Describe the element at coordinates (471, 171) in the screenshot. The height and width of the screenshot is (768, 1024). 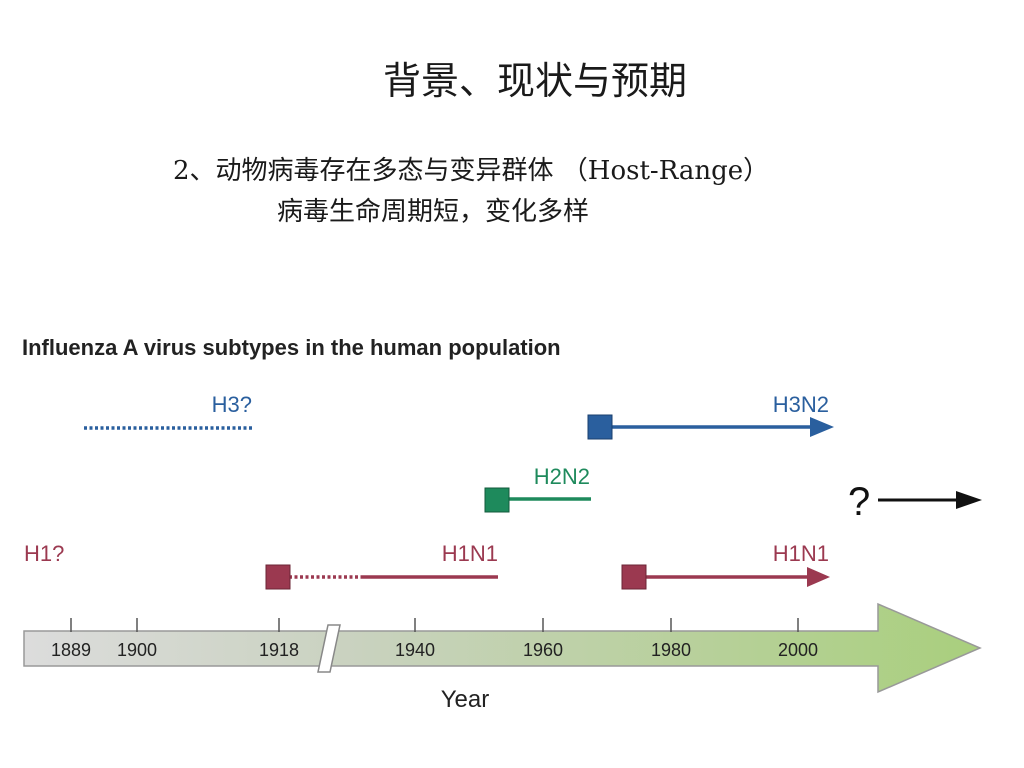
I see `subtitle-line-1: 2、动物病毒存在多态与变异群体 （Host-Range）` at that location.